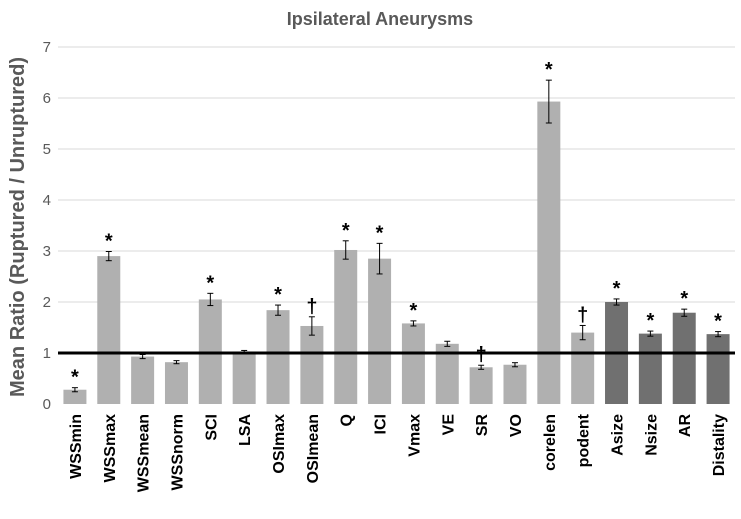  Describe the element at coordinates (75, 378) in the screenshot. I see `significance-marker-wssmin: *` at that location.